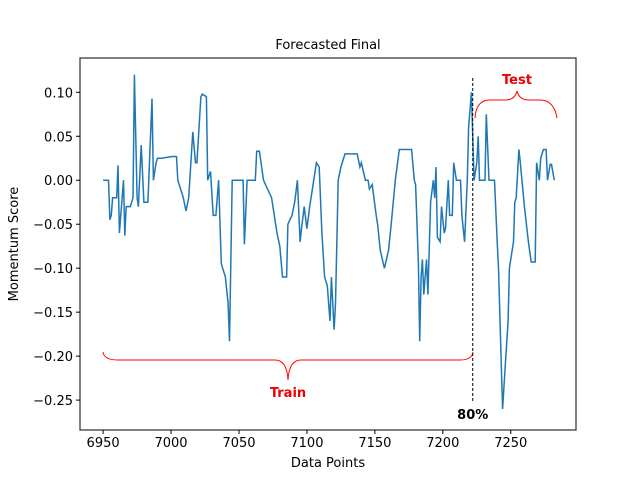  What do you see at coordinates (306, 443) in the screenshot?
I see `x-tick-label: 7100` at bounding box center [306, 443].